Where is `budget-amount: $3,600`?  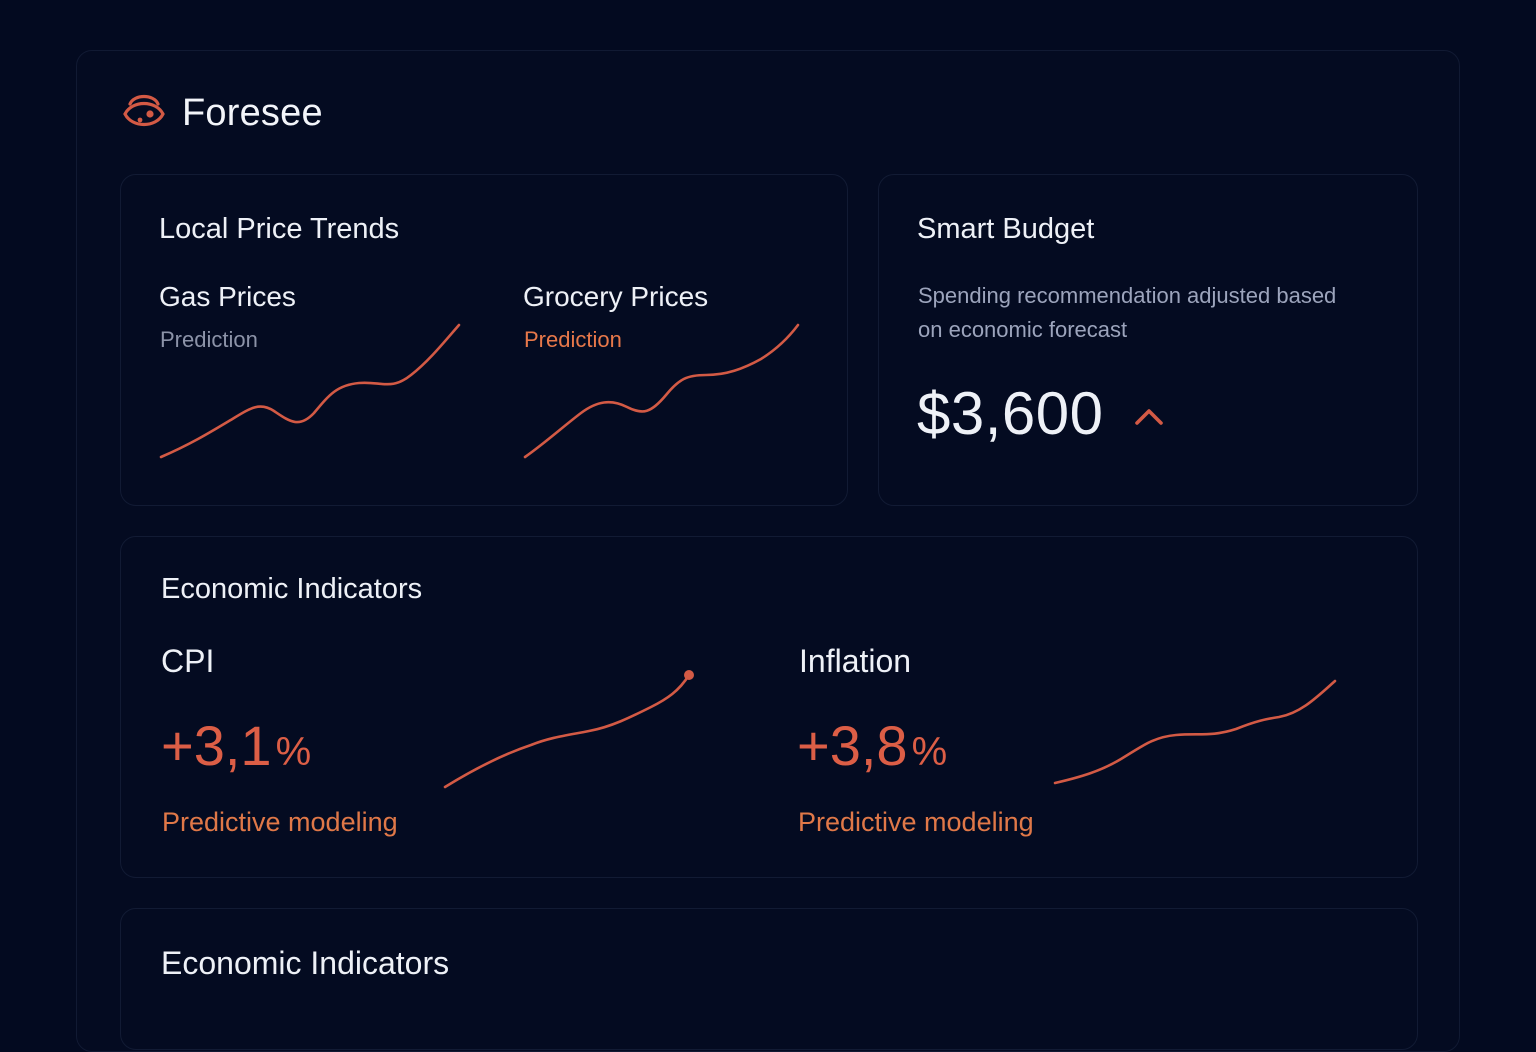
budget-amount: $3,600 is located at coordinates (1010, 413).